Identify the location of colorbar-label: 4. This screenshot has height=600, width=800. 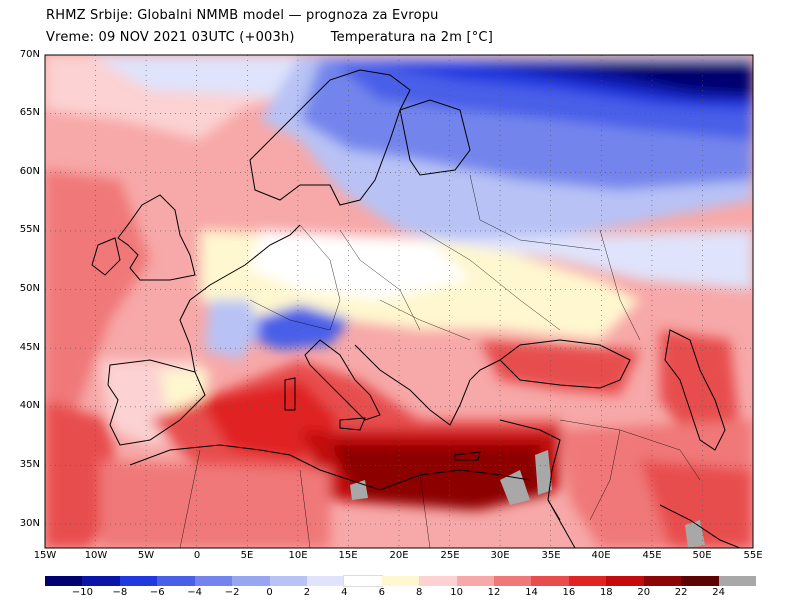
(344, 592).